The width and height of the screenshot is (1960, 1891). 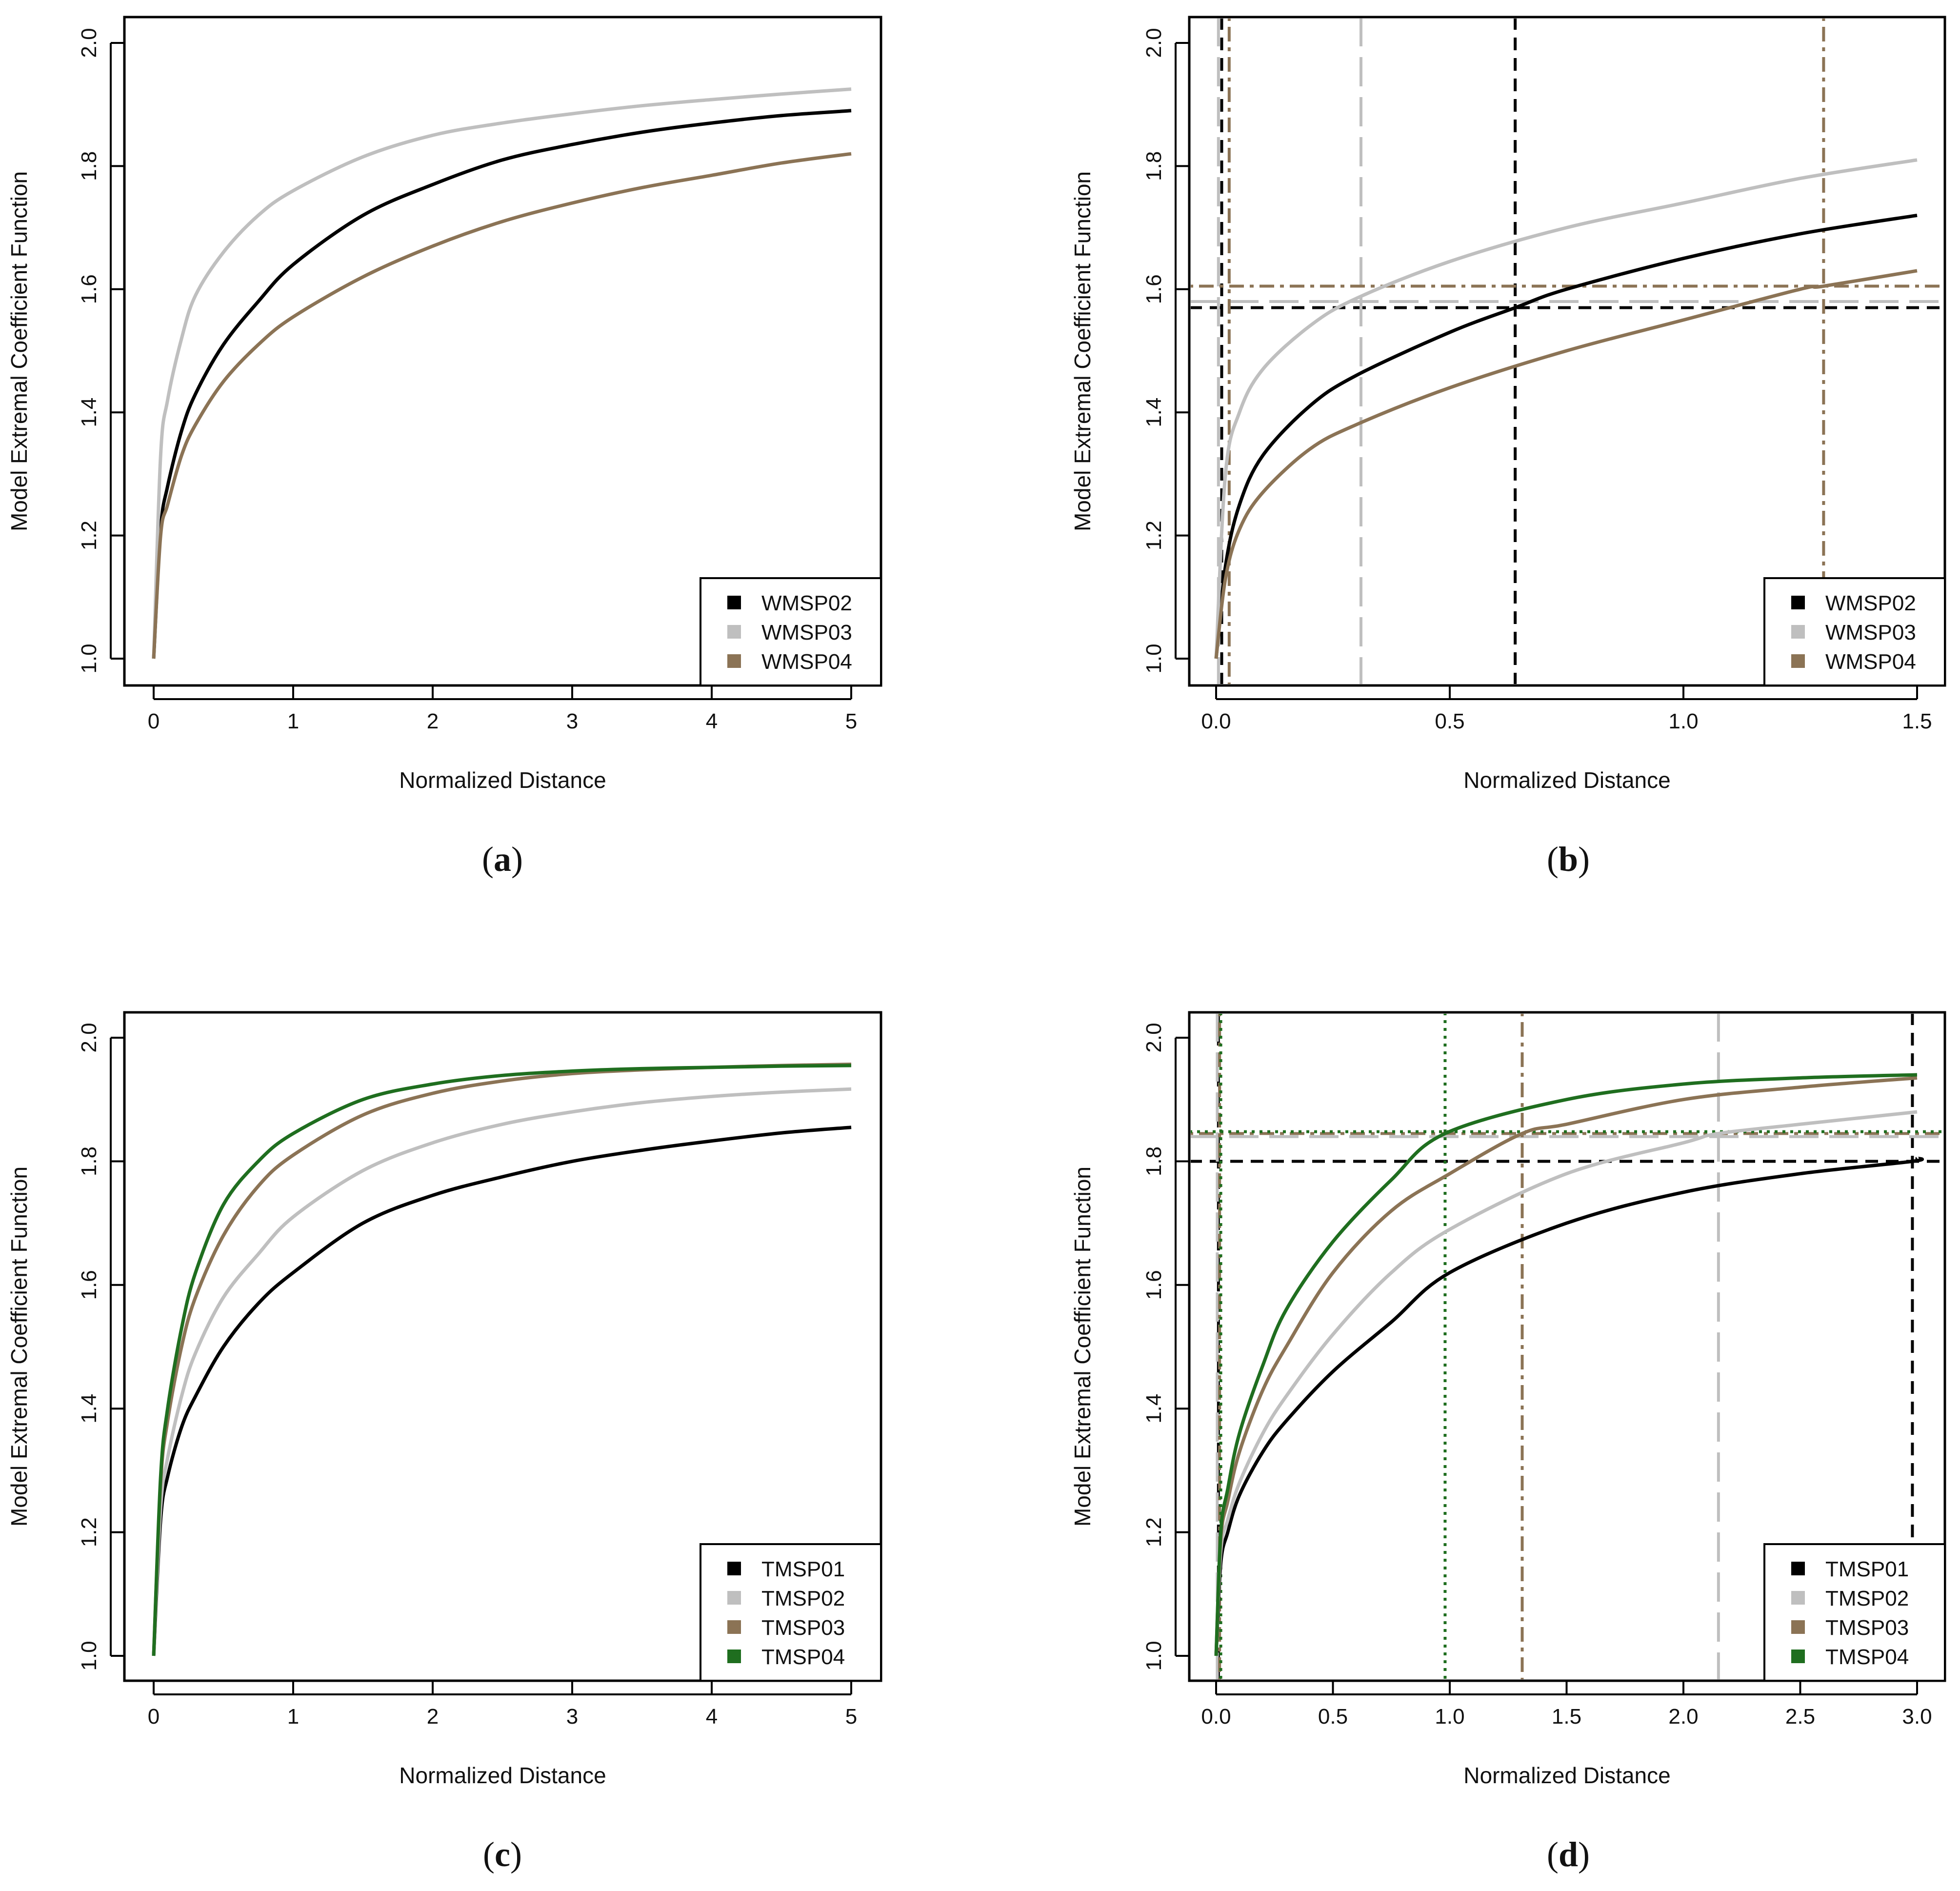 I want to click on panel-label: (a), so click(x=502, y=859).